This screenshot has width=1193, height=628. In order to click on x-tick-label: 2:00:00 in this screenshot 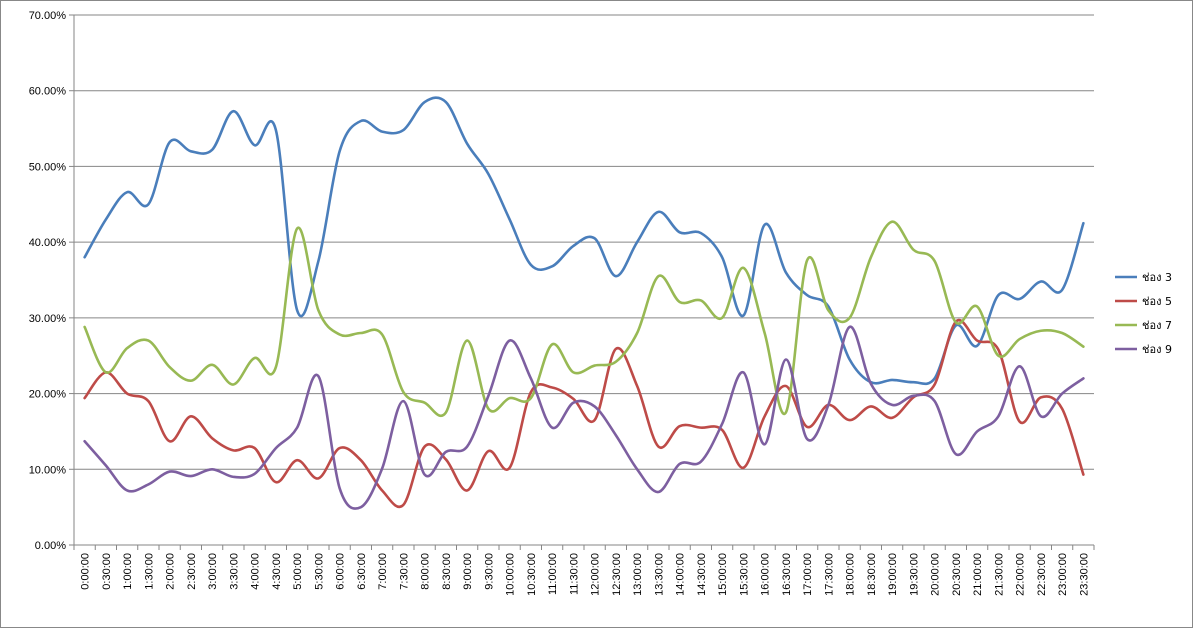, I will do `click(171, 571)`.